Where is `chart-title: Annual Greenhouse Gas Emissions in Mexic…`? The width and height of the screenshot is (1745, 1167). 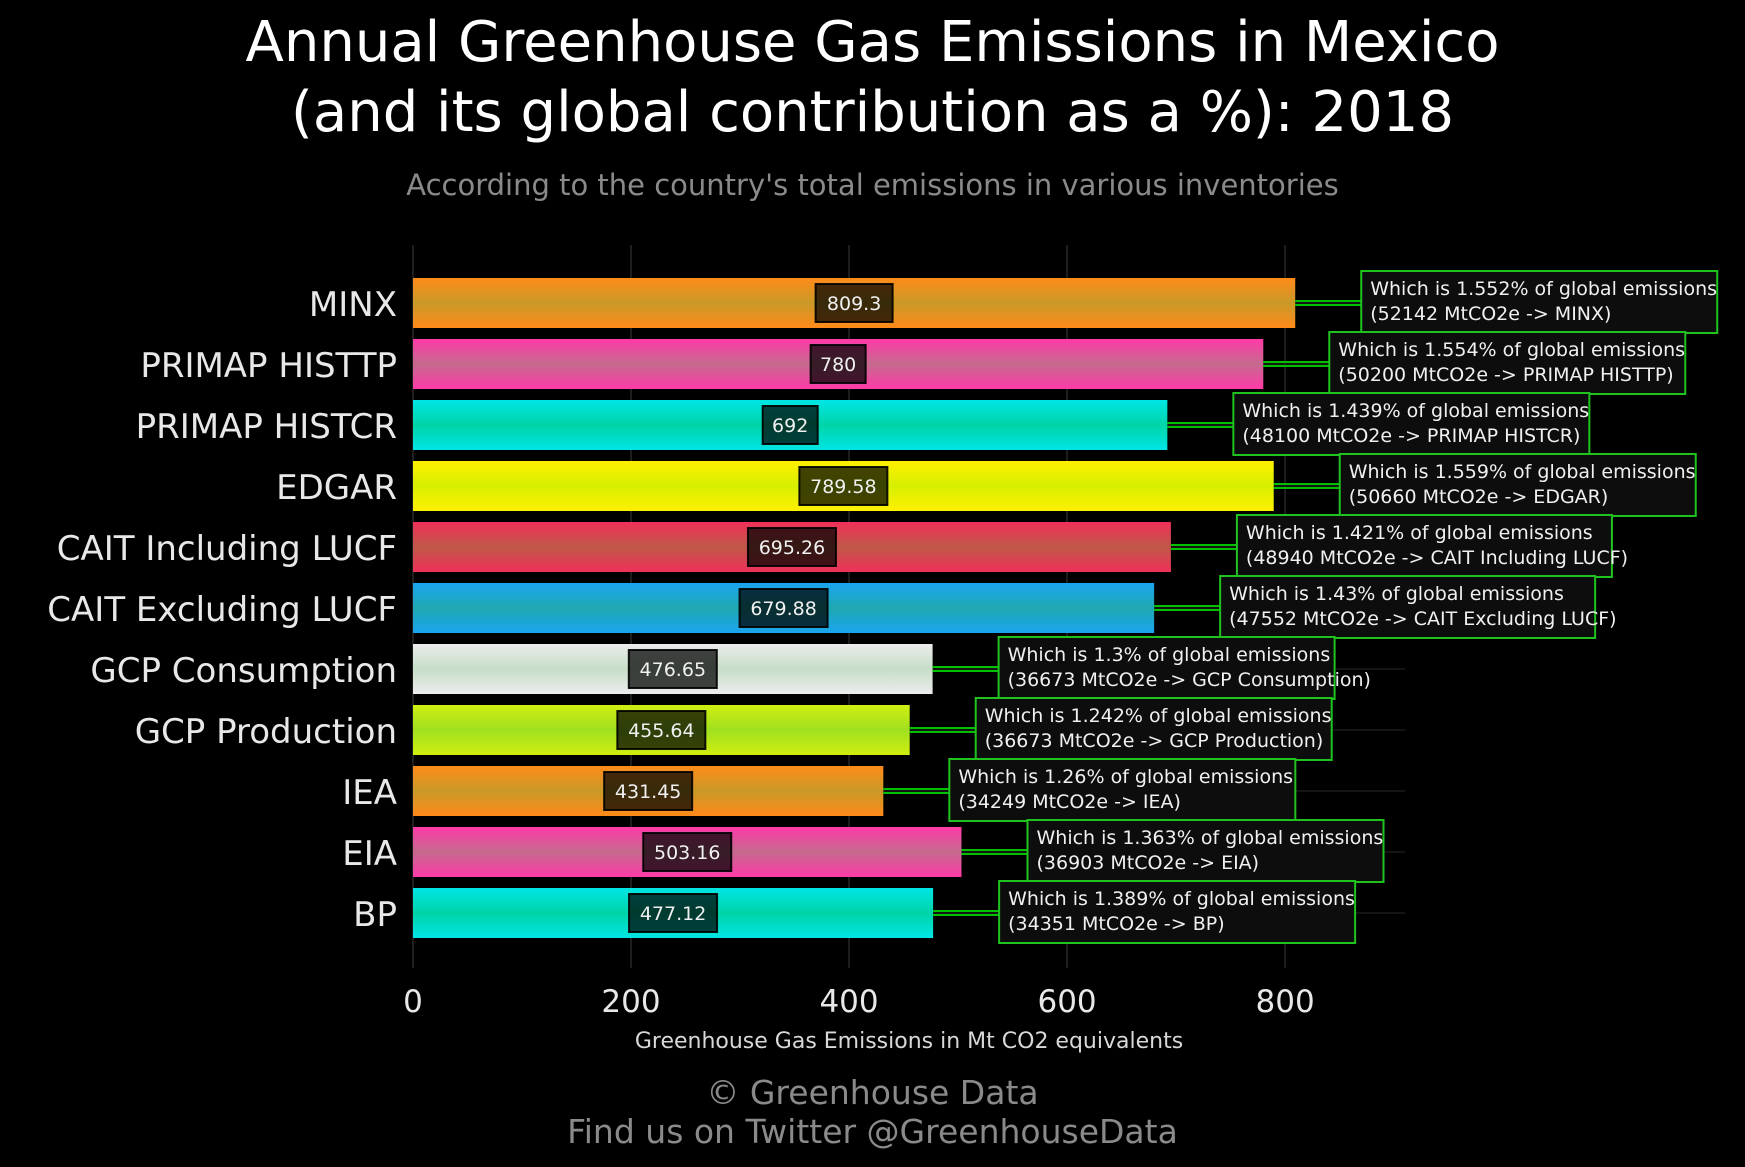
chart-title: Annual Greenhouse Gas Emissions in Mexic… is located at coordinates (872, 78).